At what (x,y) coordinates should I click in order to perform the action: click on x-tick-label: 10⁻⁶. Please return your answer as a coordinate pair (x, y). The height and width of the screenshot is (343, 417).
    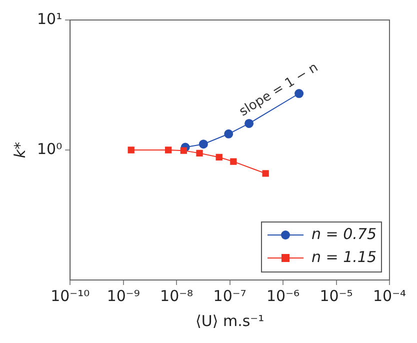
    Looking at the image, I should click on (283, 295).